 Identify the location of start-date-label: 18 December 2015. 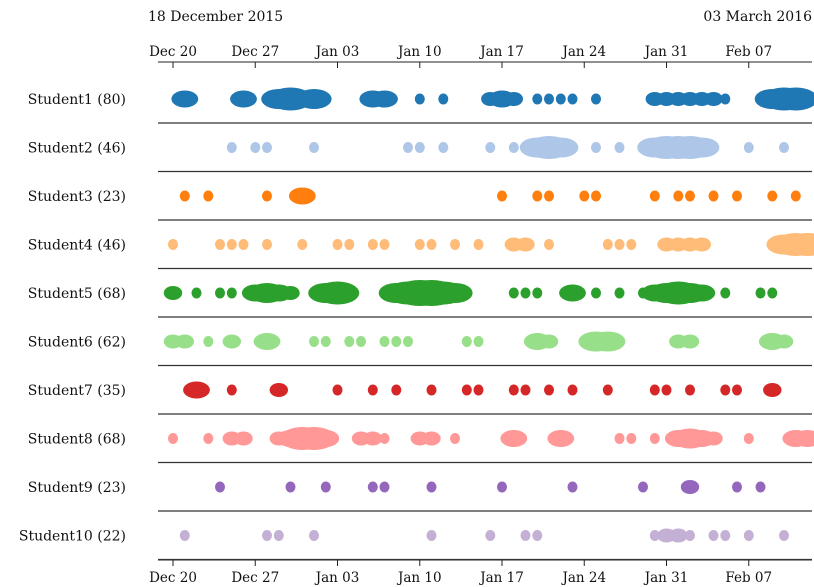
(215, 17).